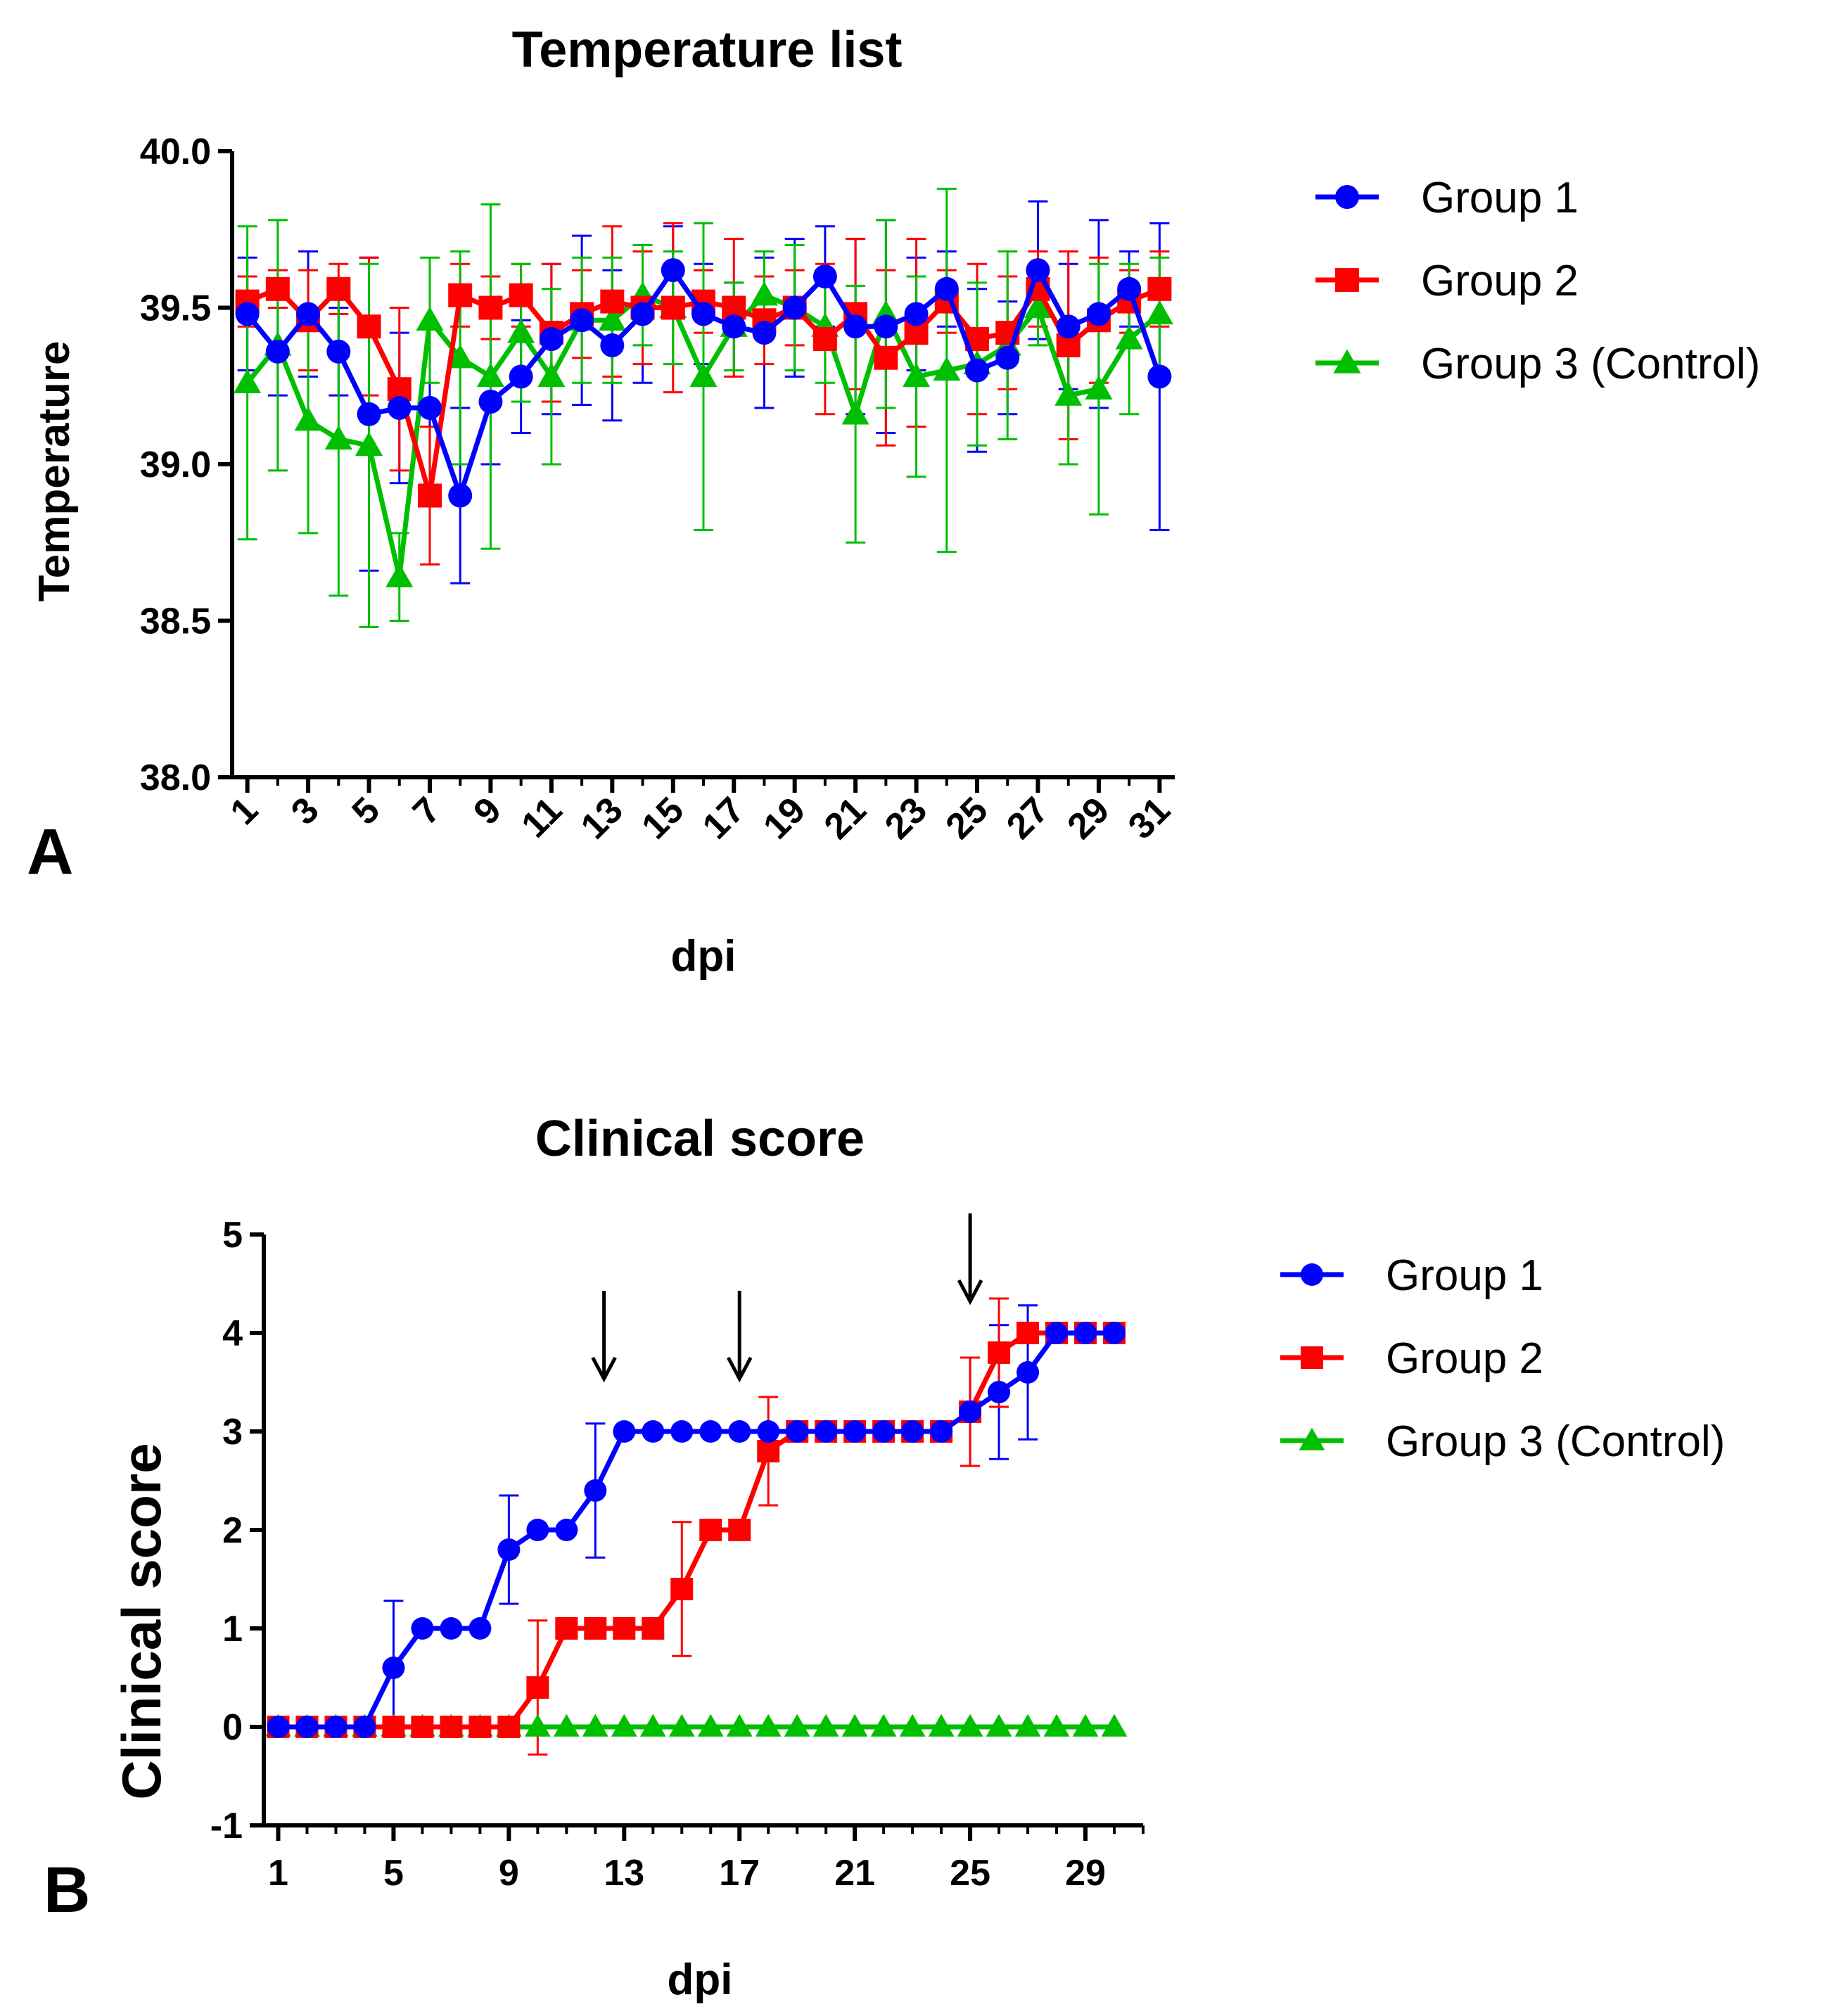 This screenshot has height=2016, width=1836. What do you see at coordinates (739, 1874) in the screenshot?
I see `x-tick-label: 17` at bounding box center [739, 1874].